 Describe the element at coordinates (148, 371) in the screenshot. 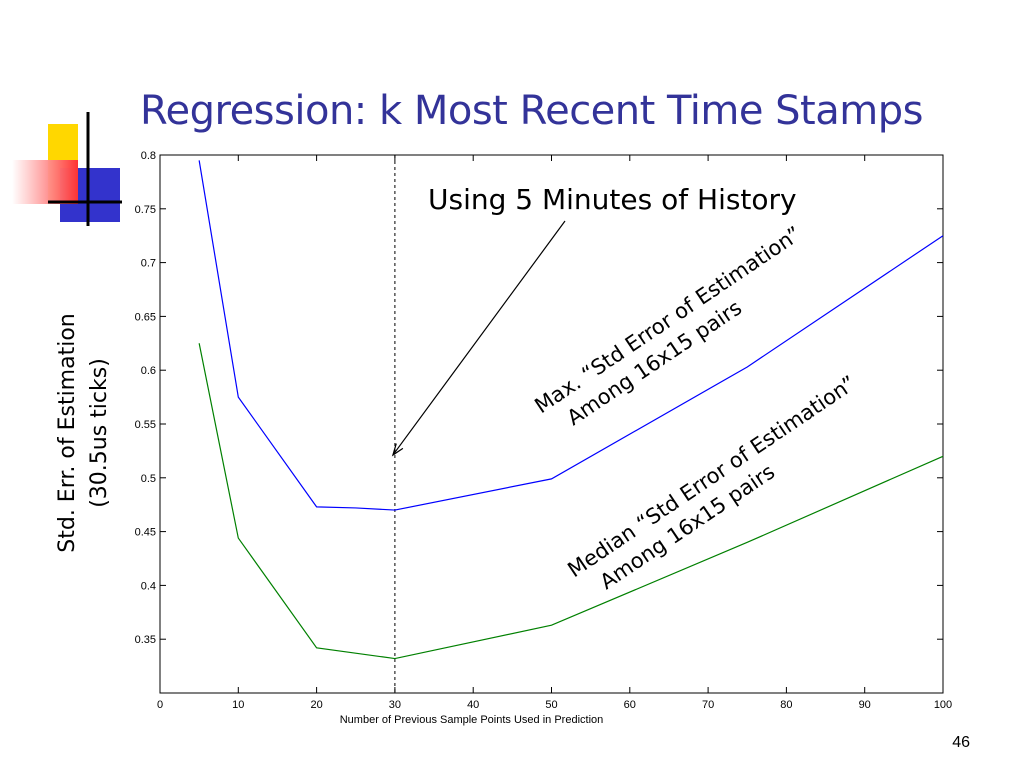

I see `y-tick-label: 0.6` at that location.